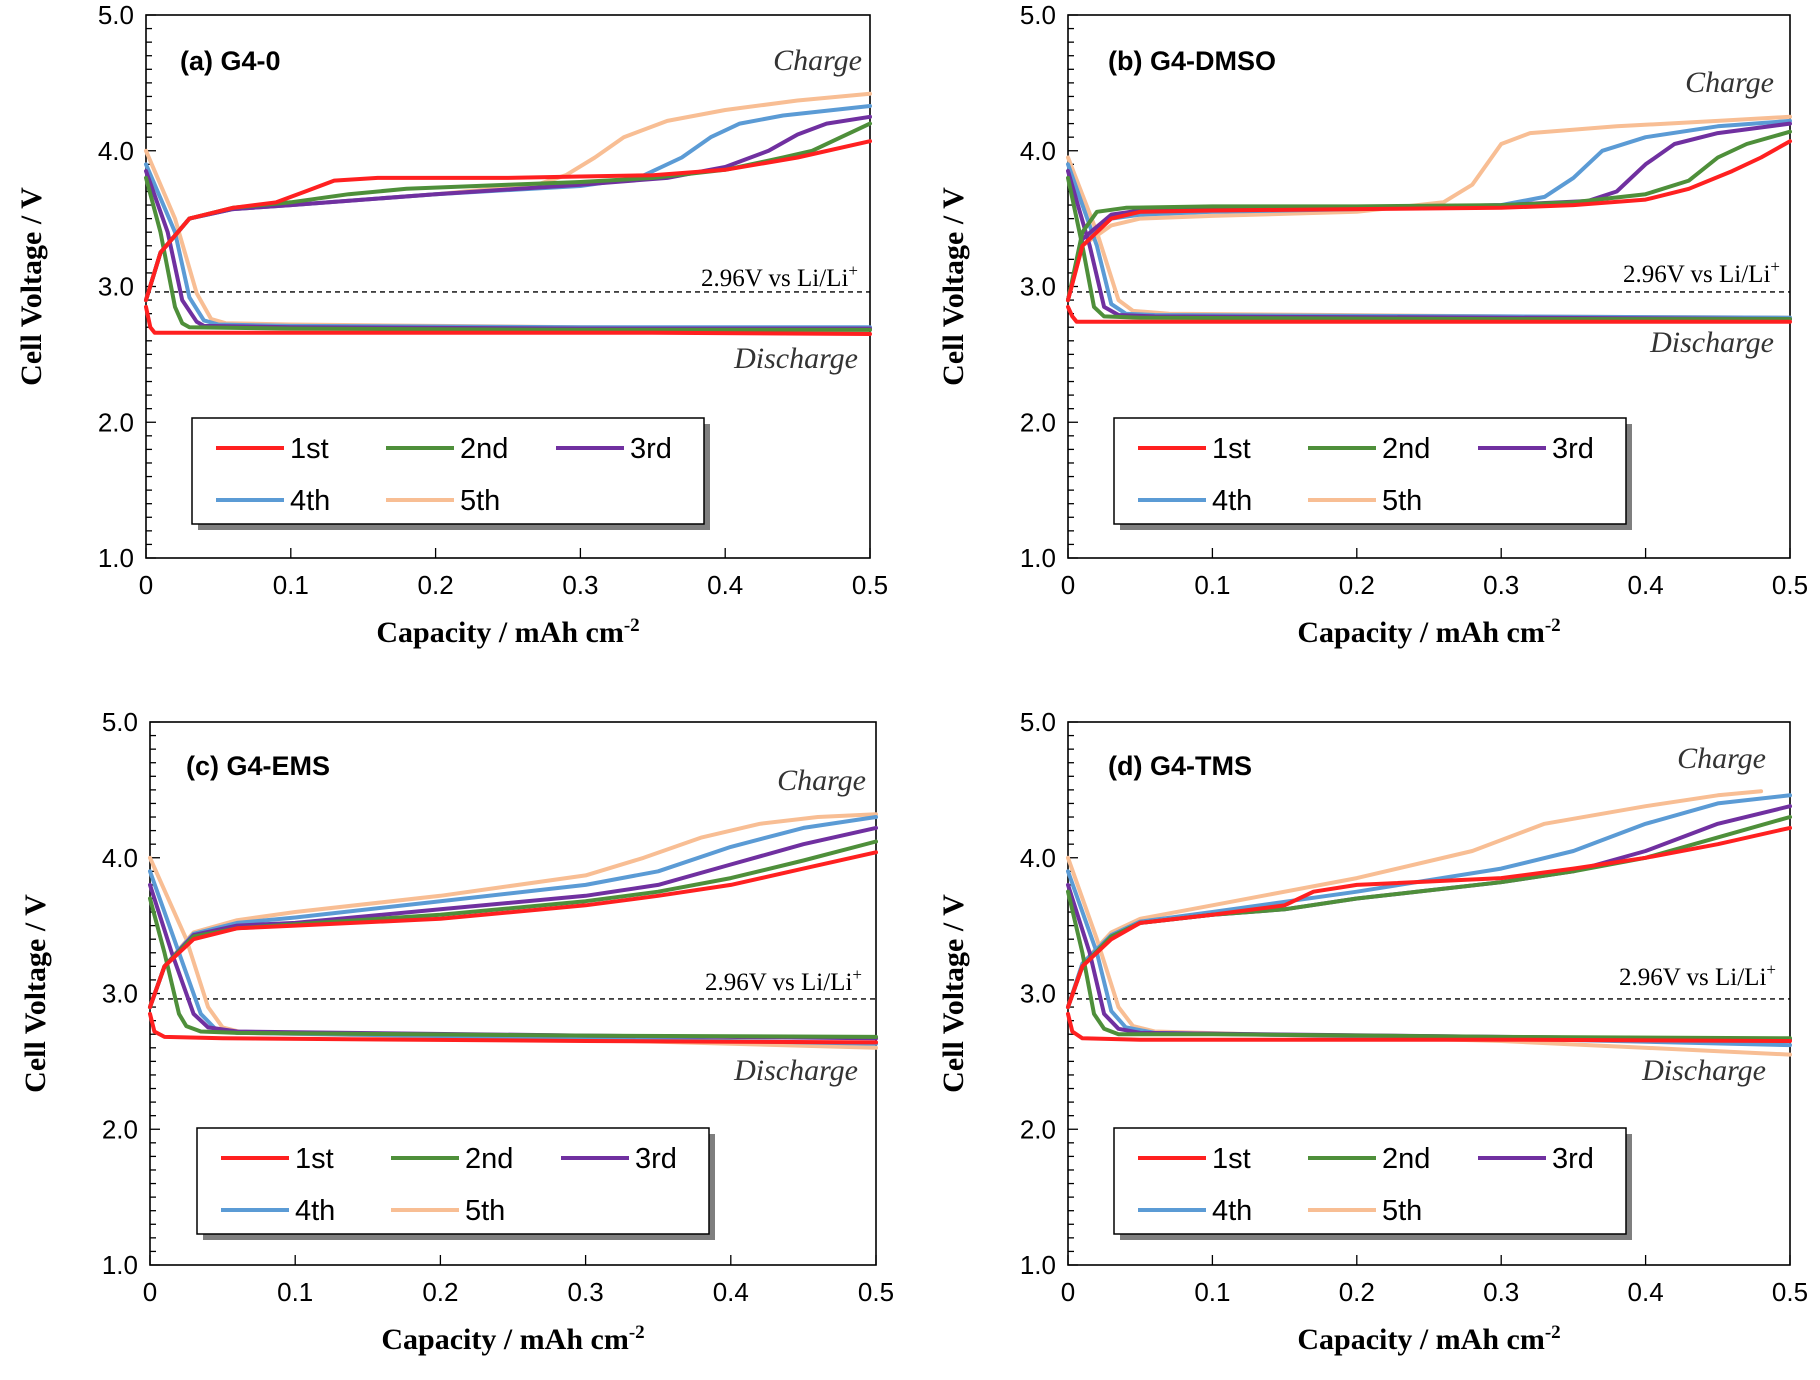 This screenshot has height=1380, width=1820. I want to click on charge-curve-5th, so click(1429, 208).